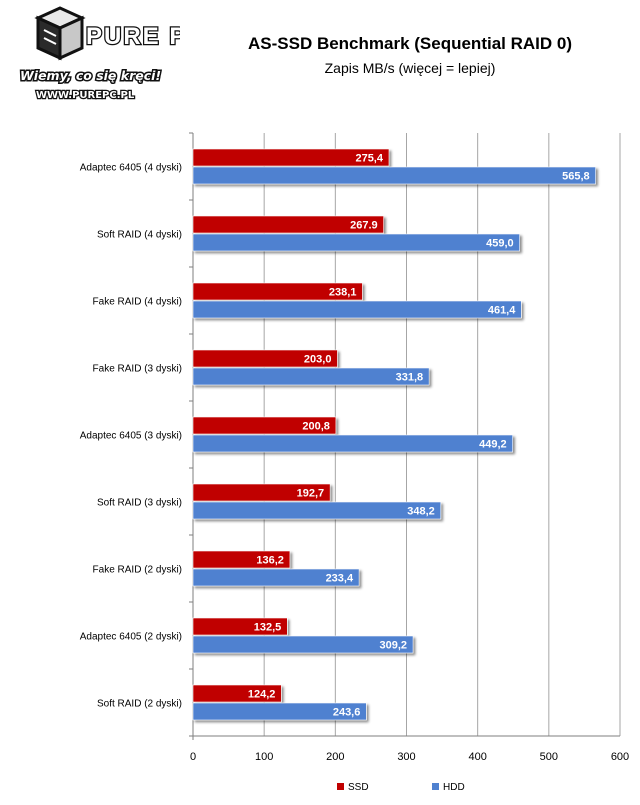  I want to click on data-label-ssd: 238,1, so click(343, 293).